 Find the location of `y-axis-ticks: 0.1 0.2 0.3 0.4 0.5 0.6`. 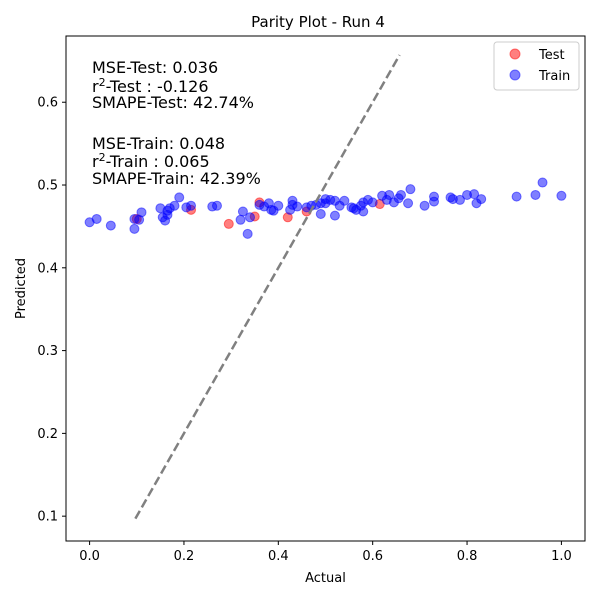

y-axis-ticks: 0.1 0.2 0.3 0.4 0.5 0.6 is located at coordinates (51, 310).